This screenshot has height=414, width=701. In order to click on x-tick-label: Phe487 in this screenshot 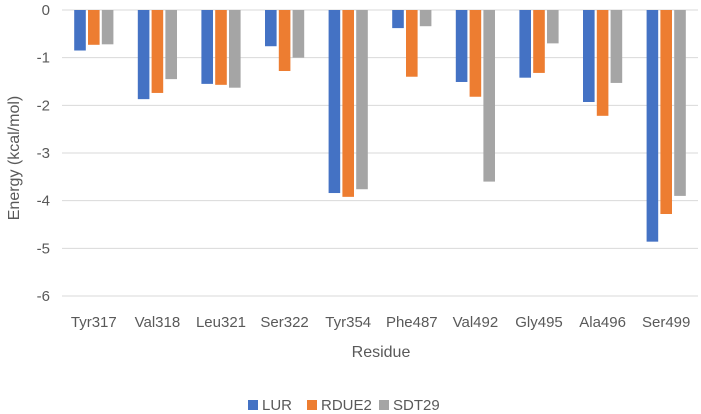, I will do `click(412, 322)`.